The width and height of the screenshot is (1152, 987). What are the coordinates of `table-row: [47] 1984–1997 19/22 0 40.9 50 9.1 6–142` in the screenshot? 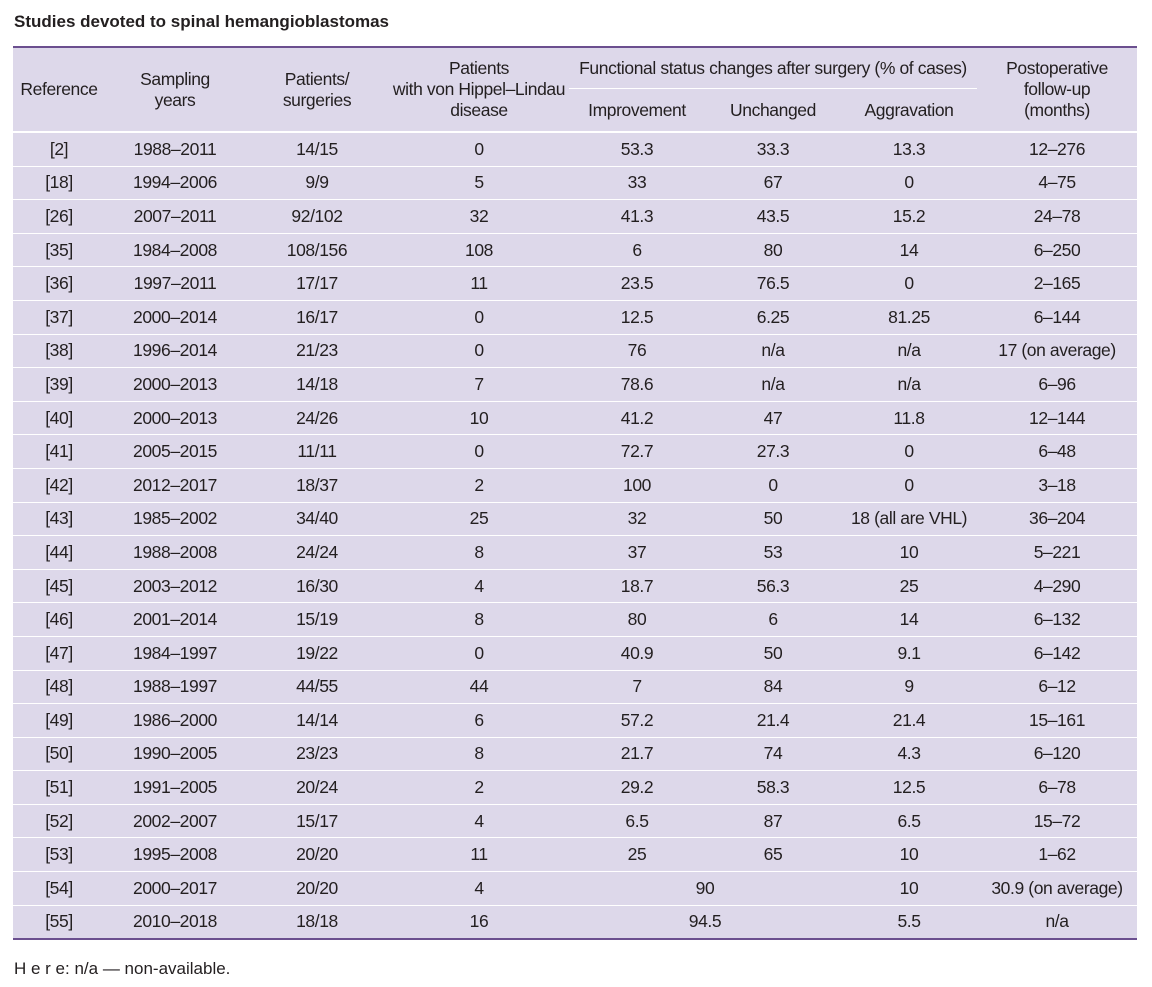 It's located at (575, 652).